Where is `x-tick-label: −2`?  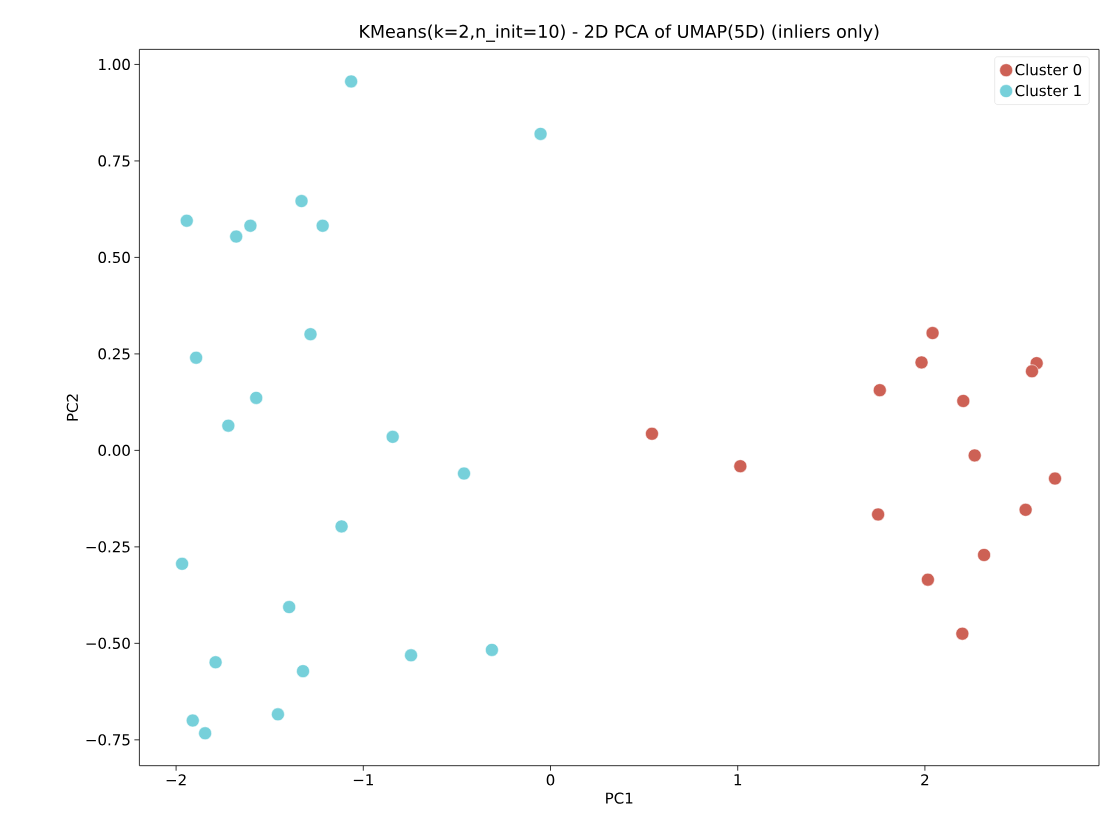 x-tick-label: −2 is located at coordinates (176, 780).